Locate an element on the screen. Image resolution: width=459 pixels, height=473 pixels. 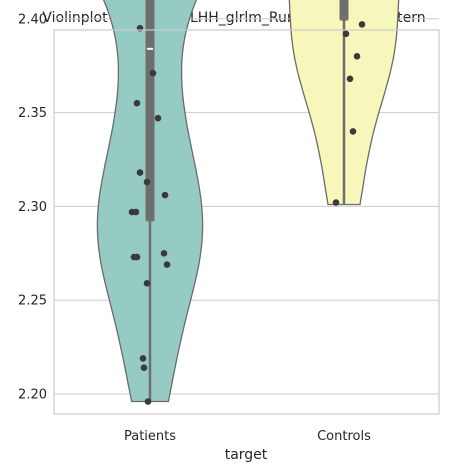
y-tick-label: 2.30 is located at coordinates (32, 207).